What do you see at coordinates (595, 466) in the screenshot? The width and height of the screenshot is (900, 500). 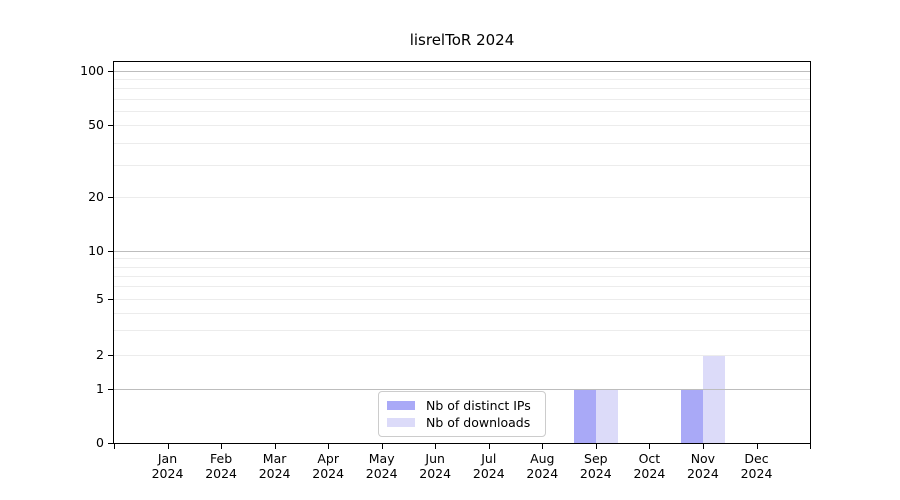 I see `x-axis-tick-label: Sep 2024` at bounding box center [595, 466].